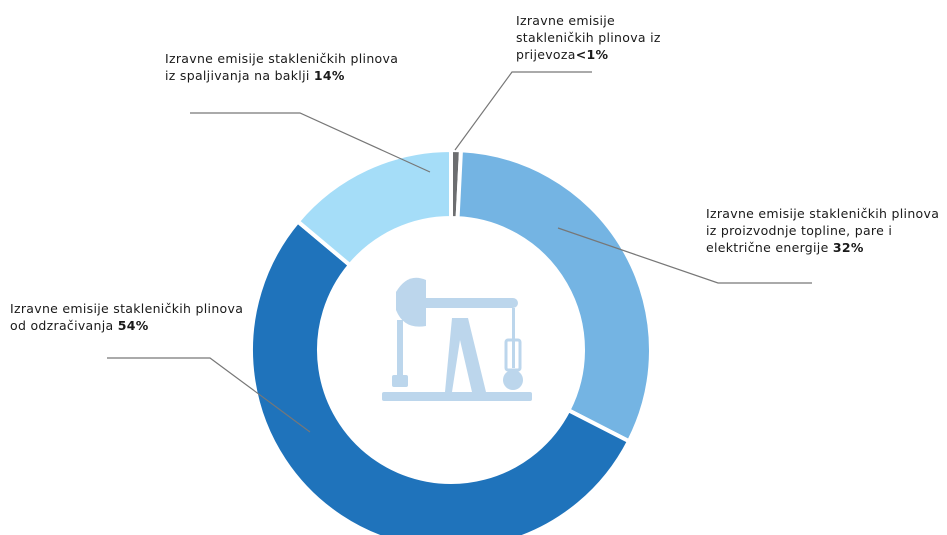  I want to click on value-label: 32%, so click(848, 247).